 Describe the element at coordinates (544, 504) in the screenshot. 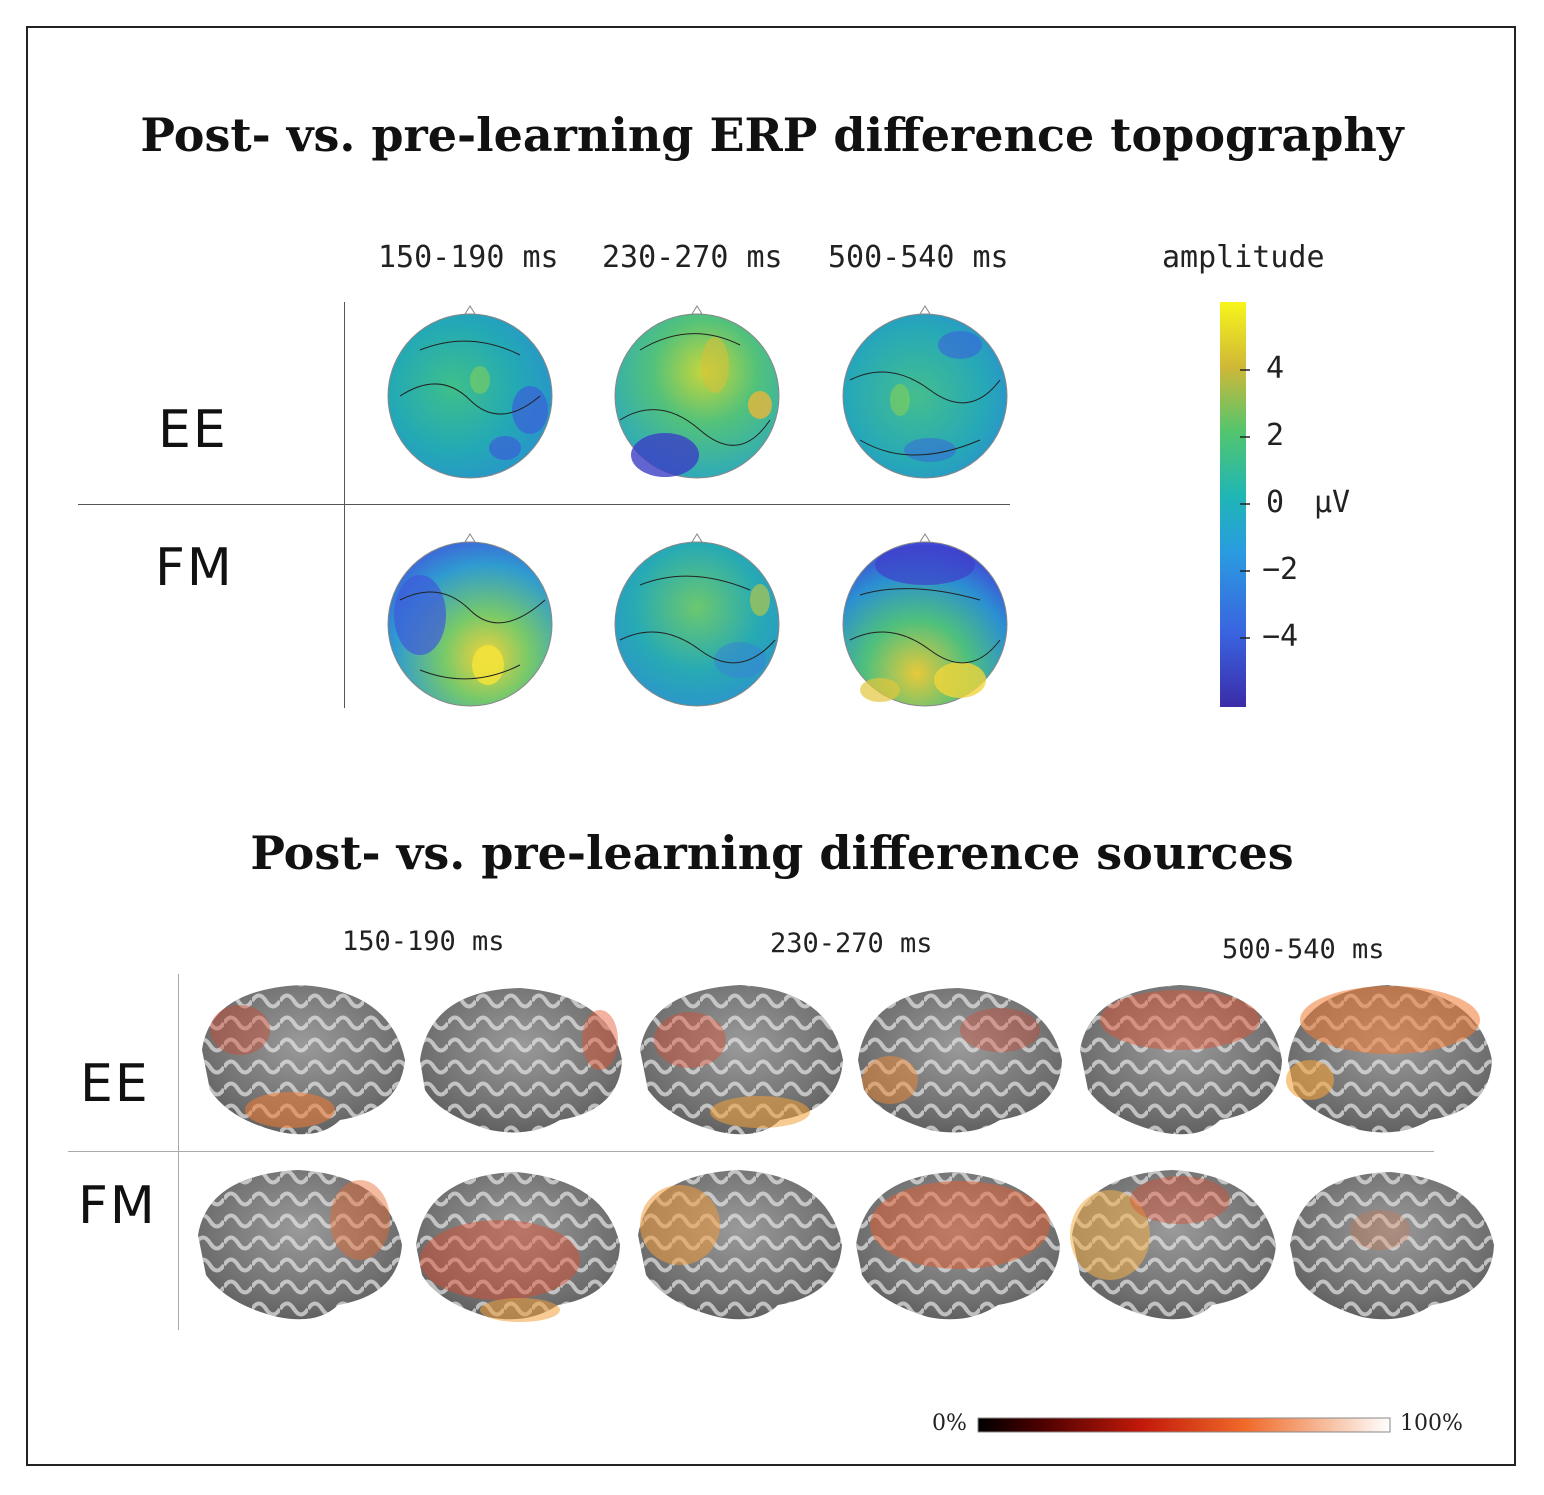

I see `topo-horizontal-divider` at that location.